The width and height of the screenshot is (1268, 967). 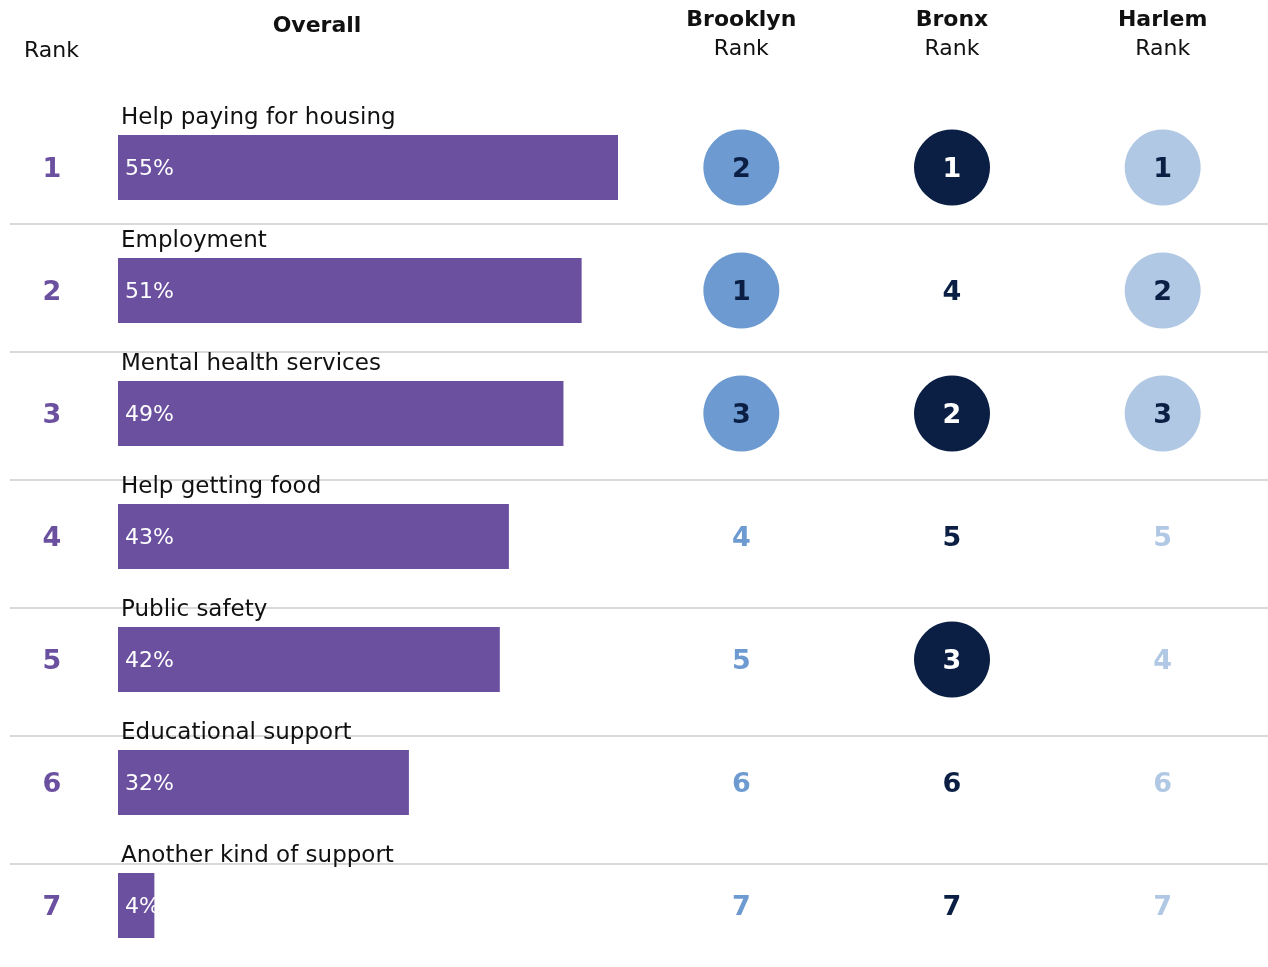 What do you see at coordinates (257, 854) in the screenshot?
I see `y-tick-label: Another kind of support` at bounding box center [257, 854].